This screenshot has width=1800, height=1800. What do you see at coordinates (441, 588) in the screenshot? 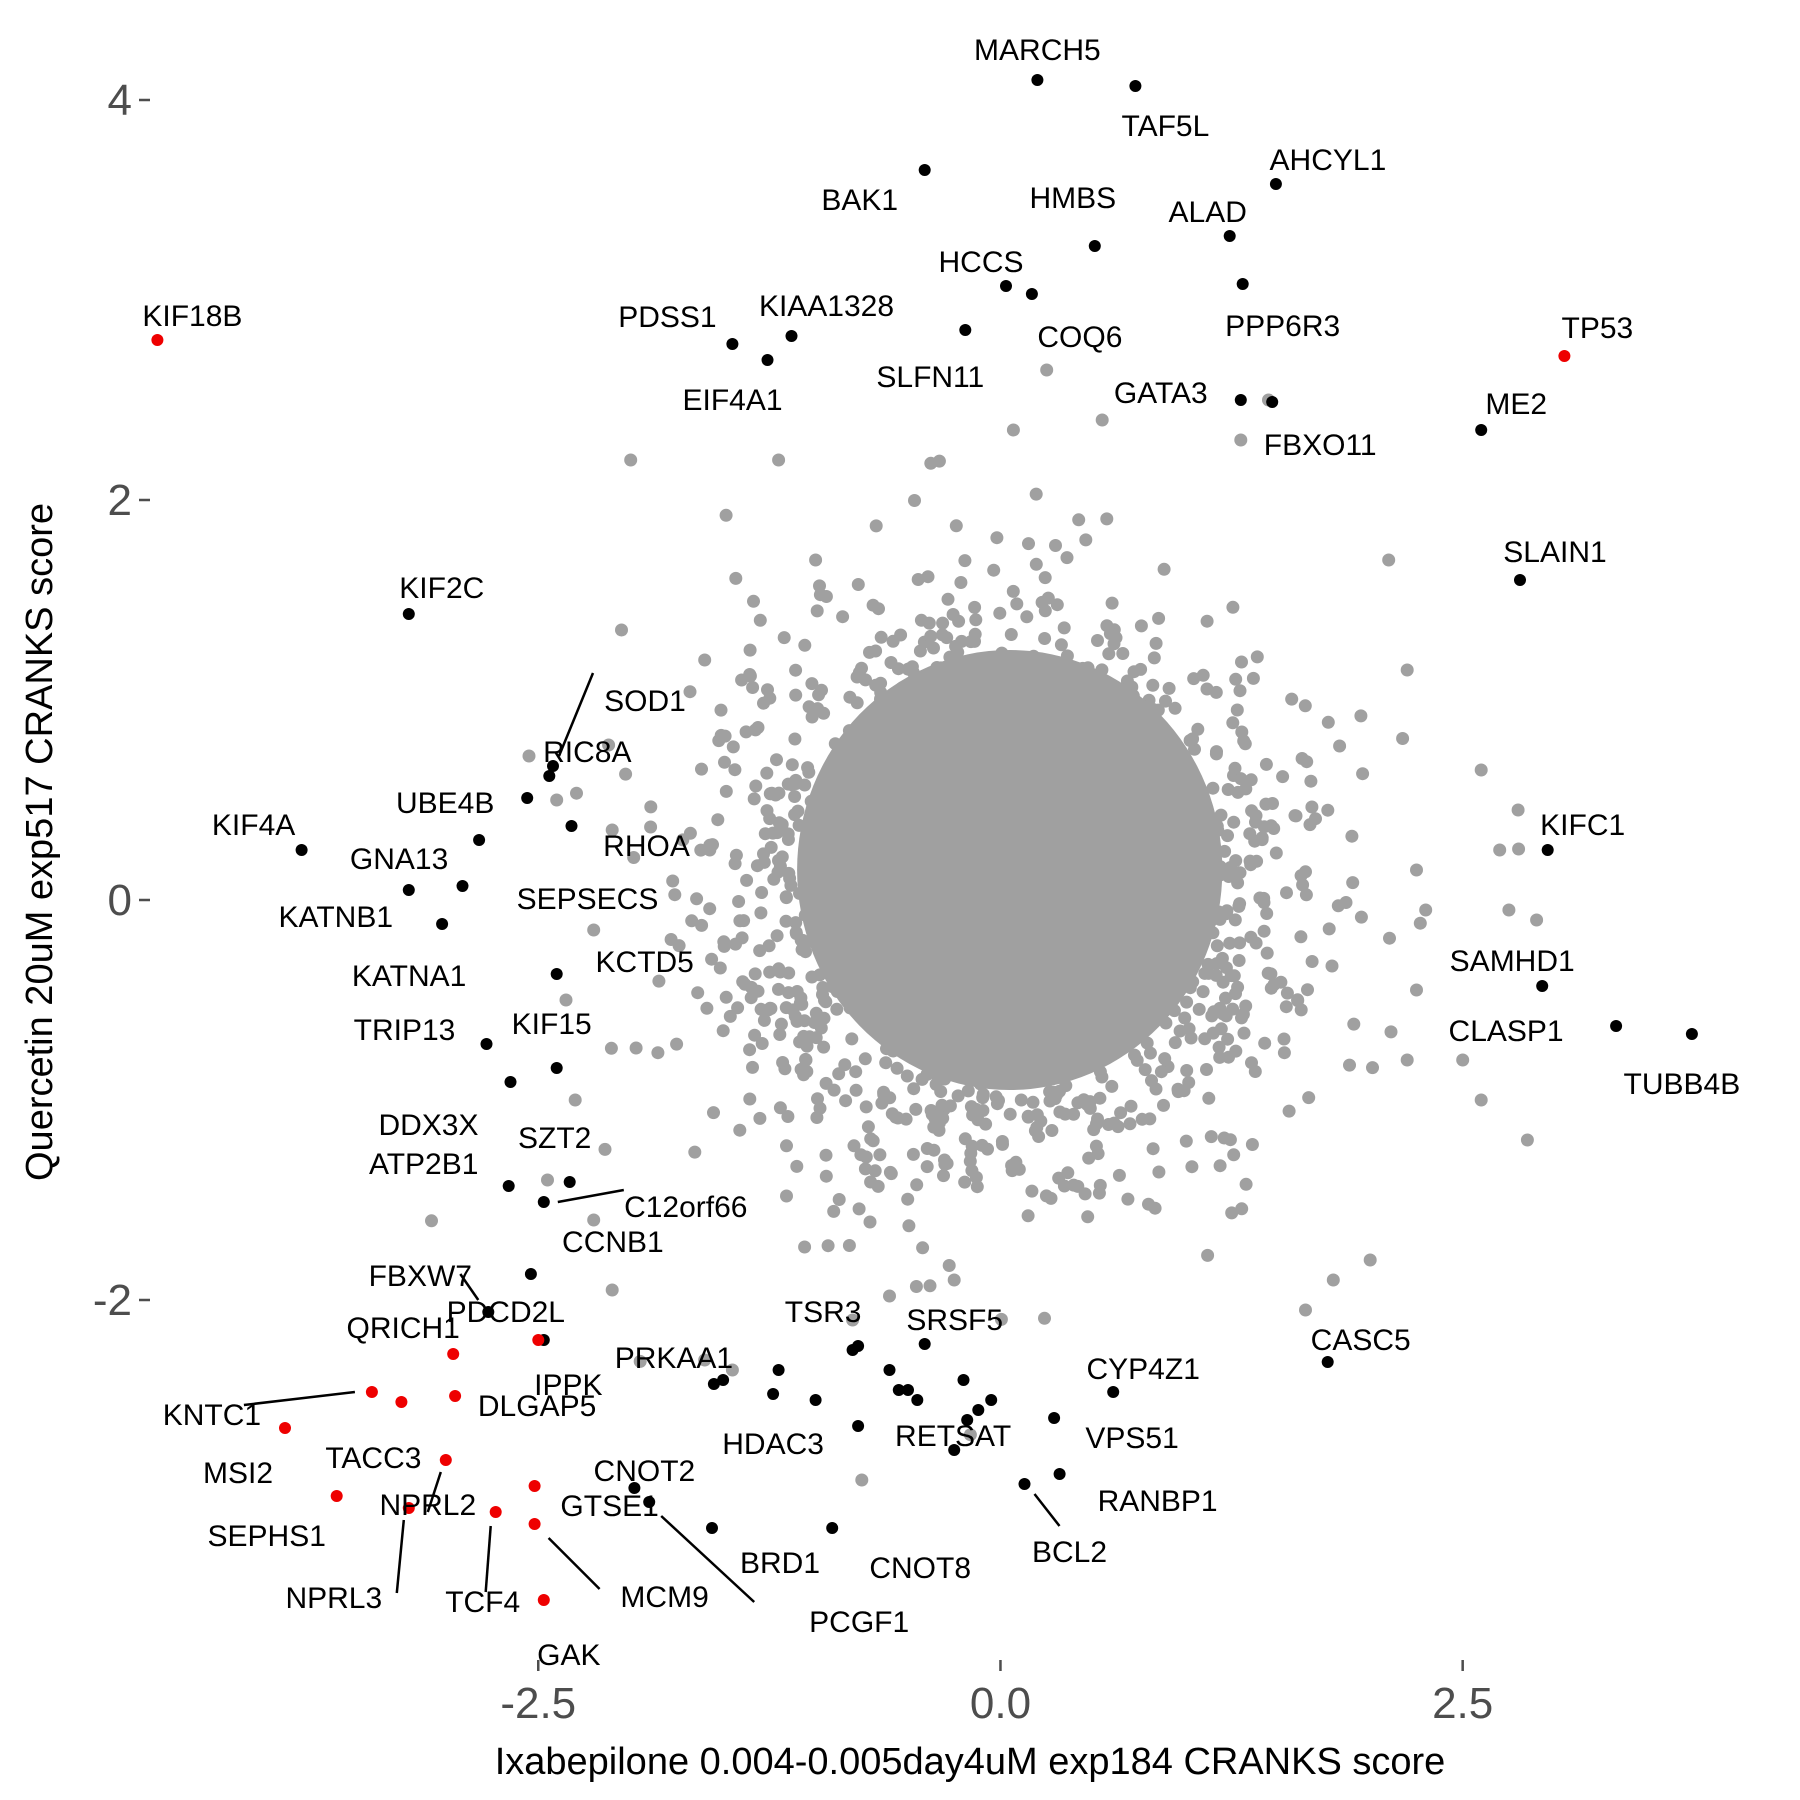
I see `label-kif2c: KIF2C` at bounding box center [441, 588].